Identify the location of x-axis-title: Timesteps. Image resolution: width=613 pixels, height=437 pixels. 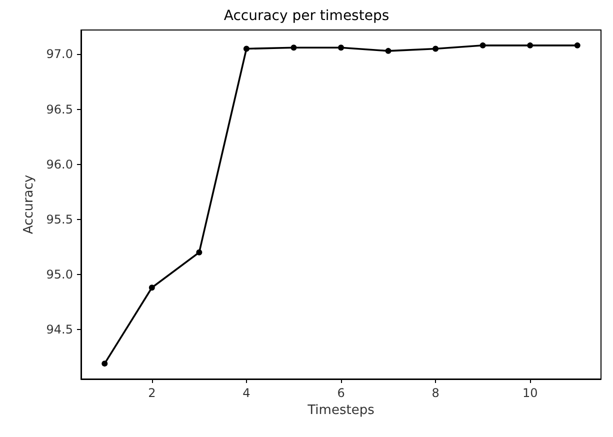
(340, 410).